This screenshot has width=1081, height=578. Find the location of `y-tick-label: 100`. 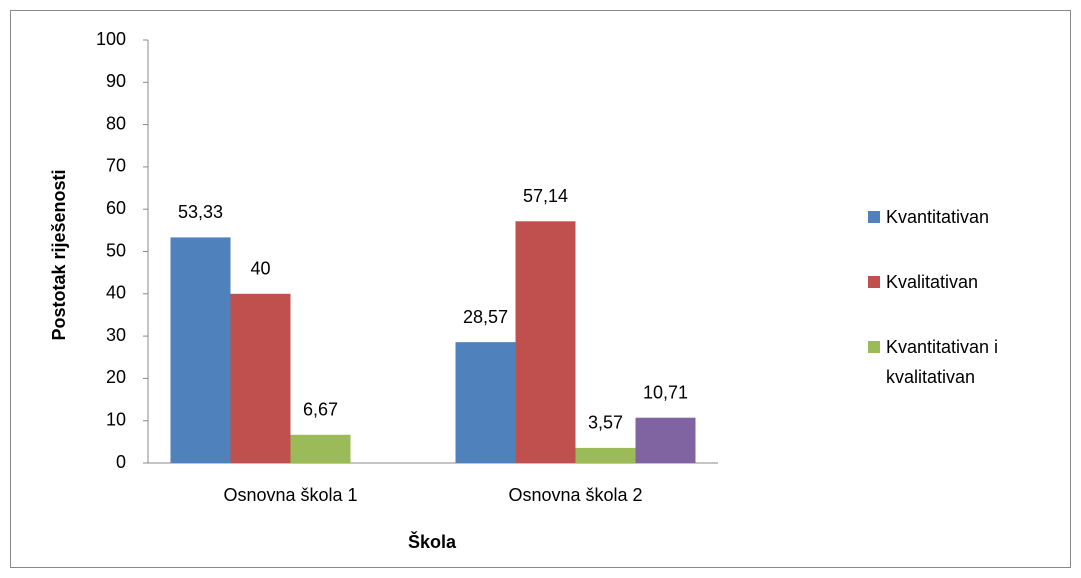

y-tick-label: 100 is located at coordinates (111, 39).